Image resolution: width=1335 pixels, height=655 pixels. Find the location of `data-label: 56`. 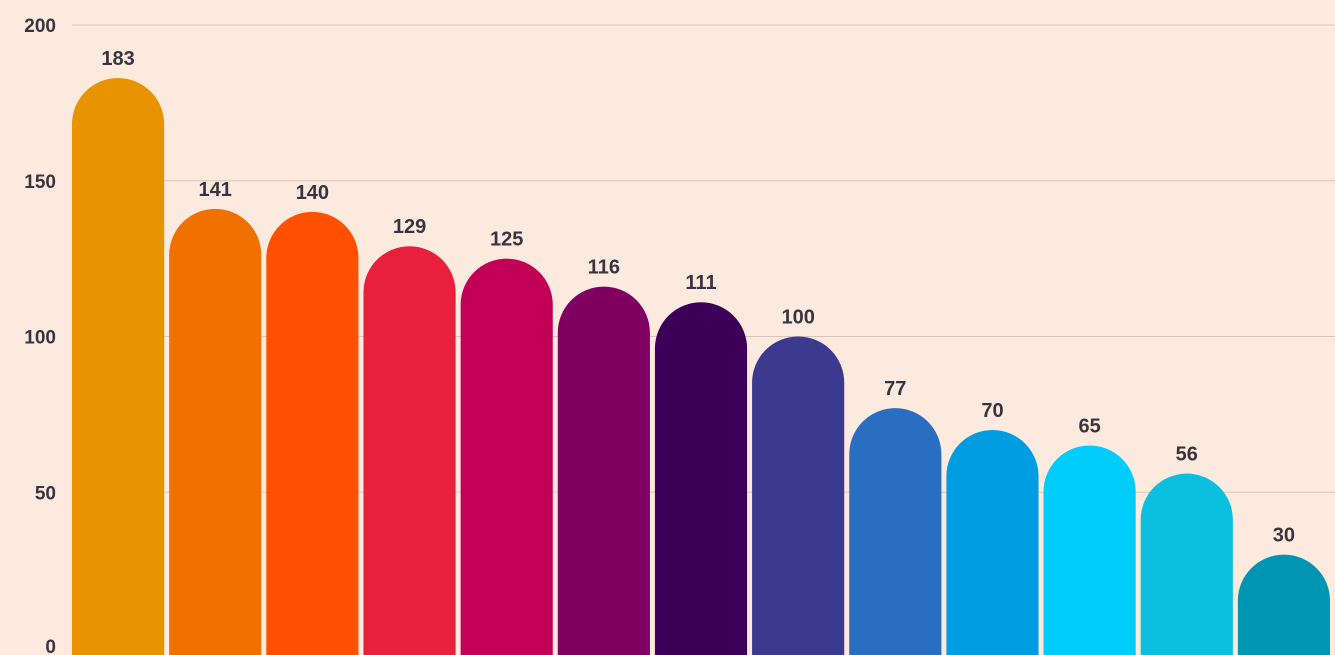

data-label: 56 is located at coordinates (1187, 455).